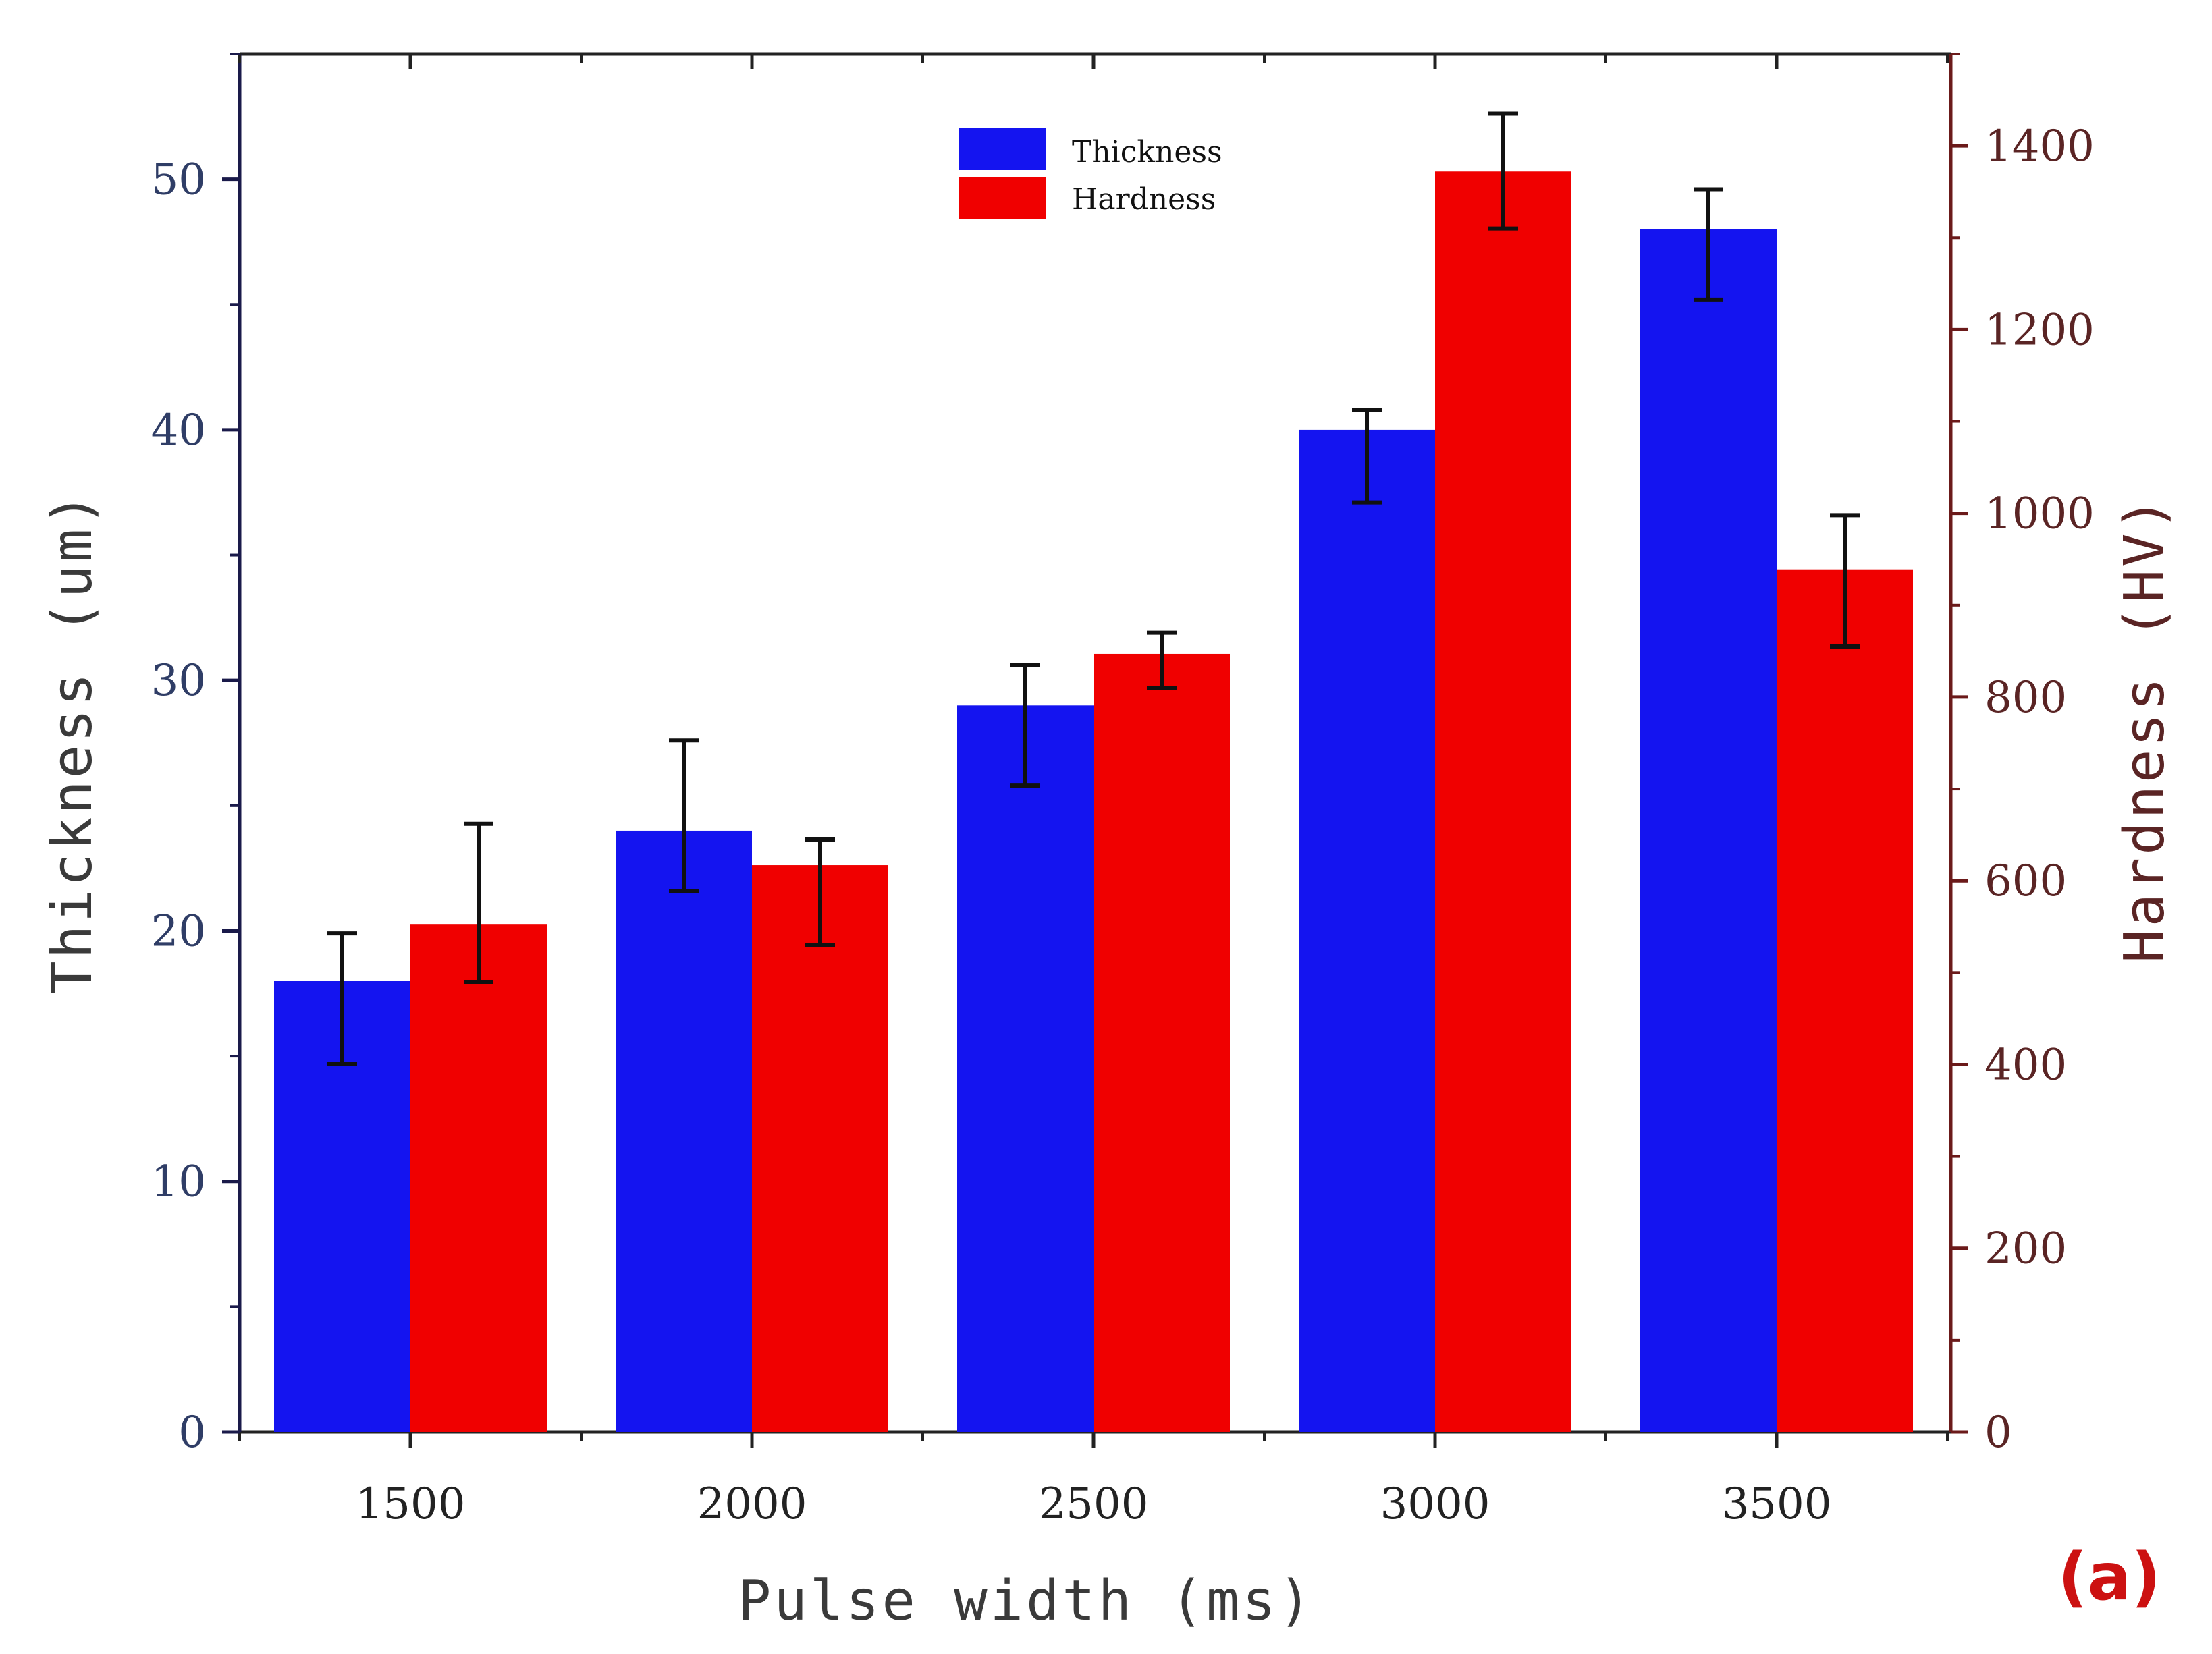 This screenshot has height=1654, width=2212. I want to click on legend-label-thickness: Thickness, so click(1147, 152).